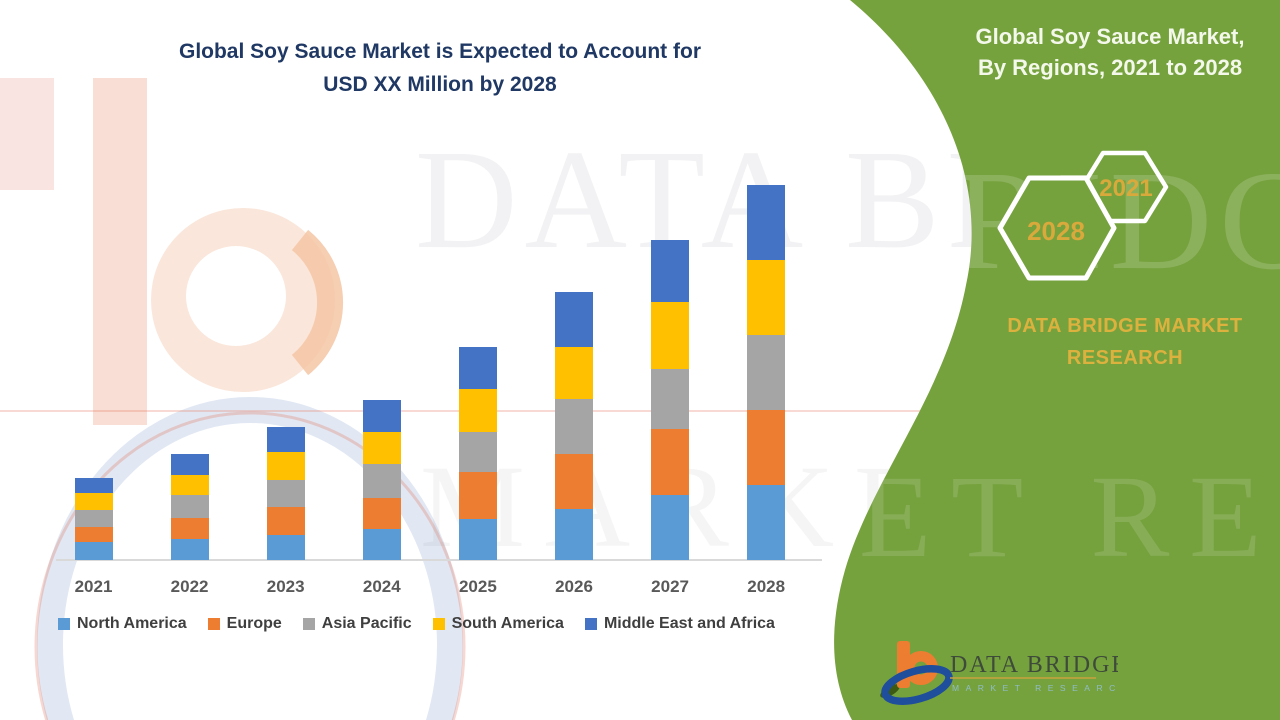 This screenshot has width=1280, height=720. Describe the element at coordinates (1056, 231) in the screenshot. I see `hexagon-2028-label: 2028` at that location.